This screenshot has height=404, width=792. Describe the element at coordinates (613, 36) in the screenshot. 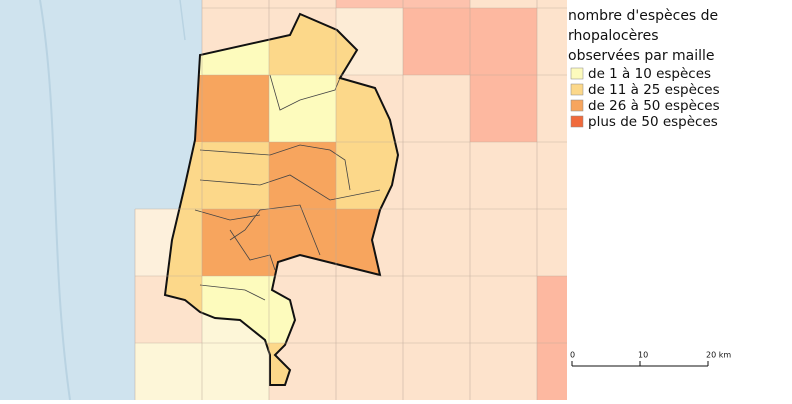

I see `legend-title: rhopalocères` at that location.